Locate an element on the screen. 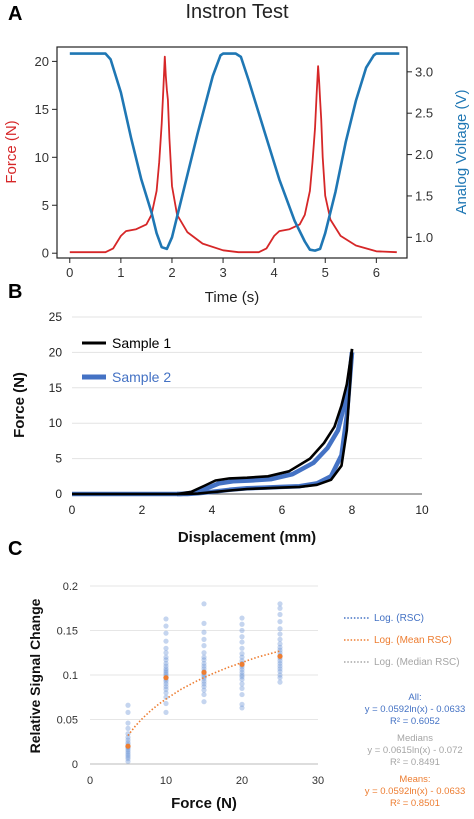  chart-a-xtick-label: 3 is located at coordinates (222, 272).